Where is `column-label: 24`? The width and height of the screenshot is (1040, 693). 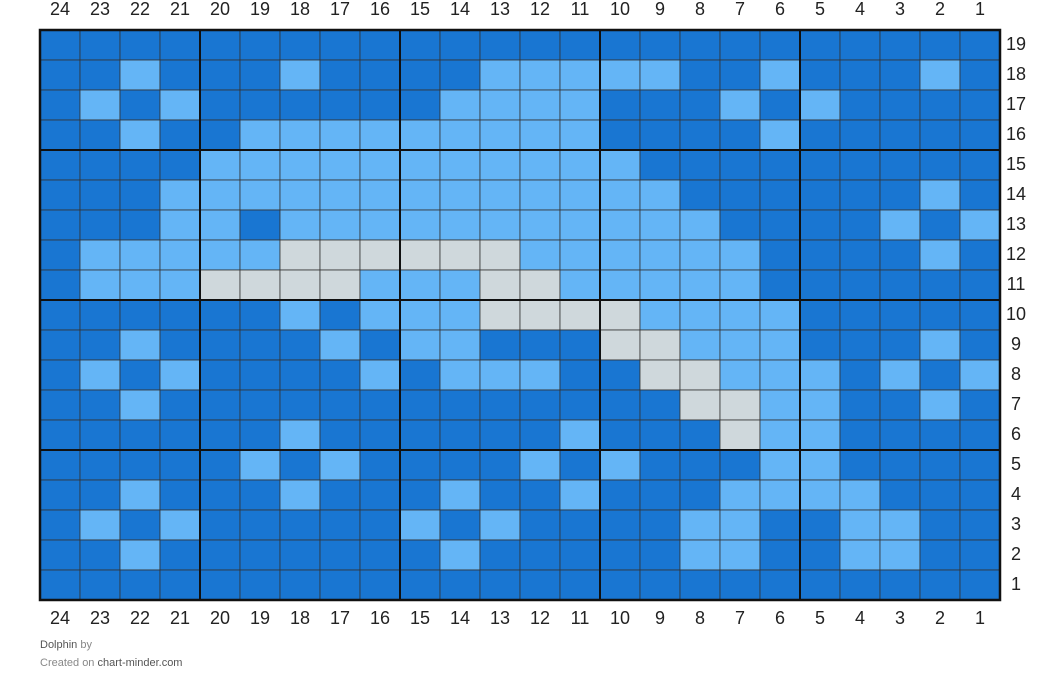 column-label: 24 is located at coordinates (60, 9).